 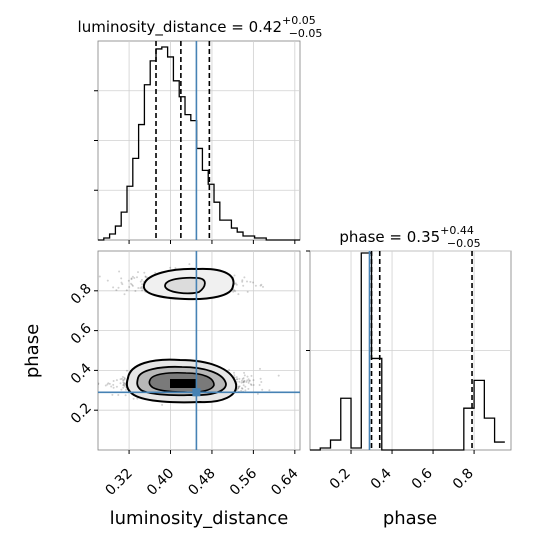 I want to click on density-peak, so click(x=183, y=383).